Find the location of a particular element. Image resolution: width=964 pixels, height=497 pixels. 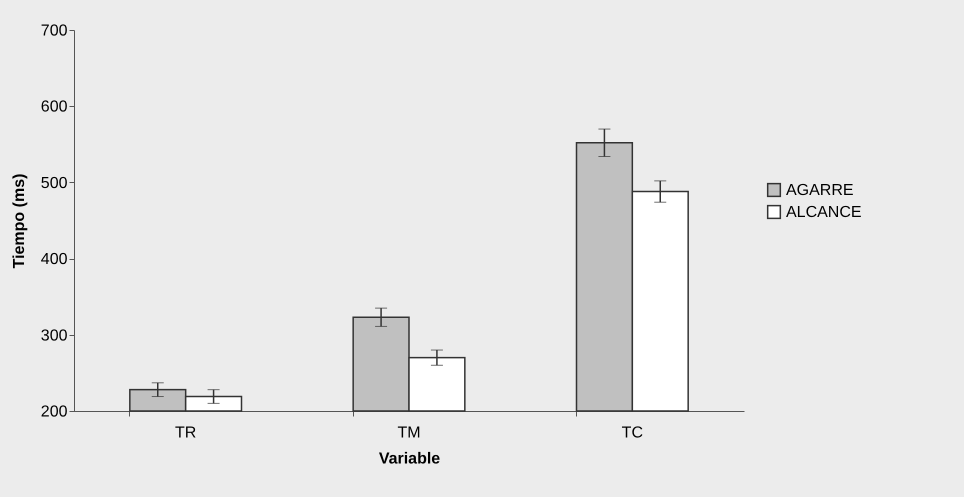

y-tick-label: 300 is located at coordinates (54, 335).